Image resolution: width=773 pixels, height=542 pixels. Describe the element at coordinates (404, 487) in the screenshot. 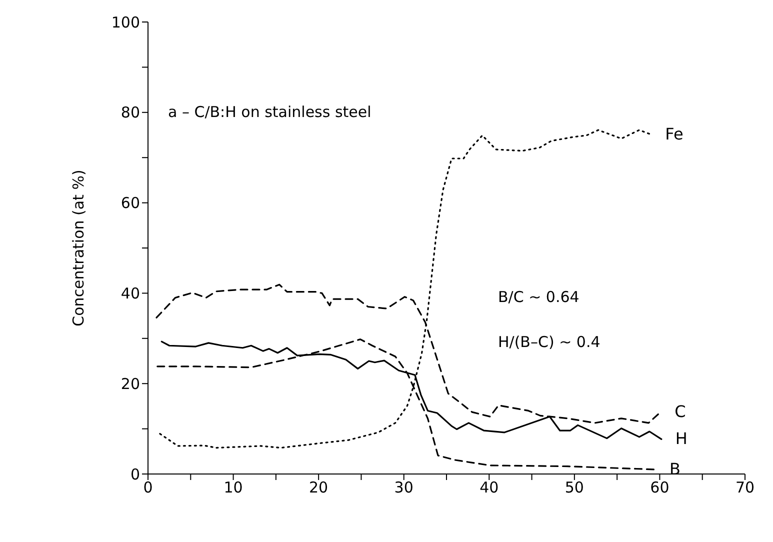

I see `x-tick-label: 30` at that location.